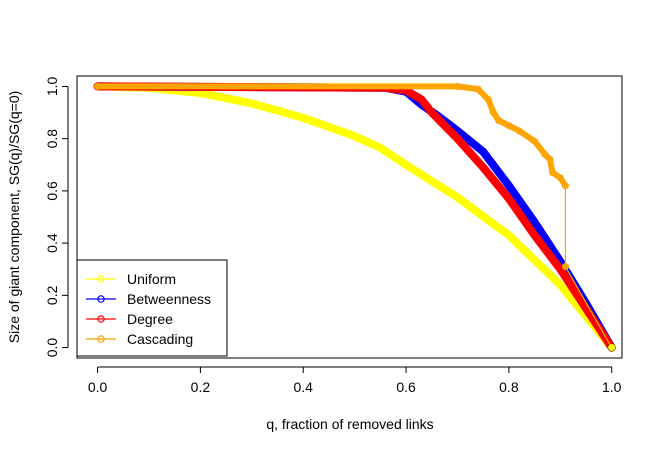  What do you see at coordinates (52, 348) in the screenshot?
I see `y-tick-label: 0.0` at bounding box center [52, 348].